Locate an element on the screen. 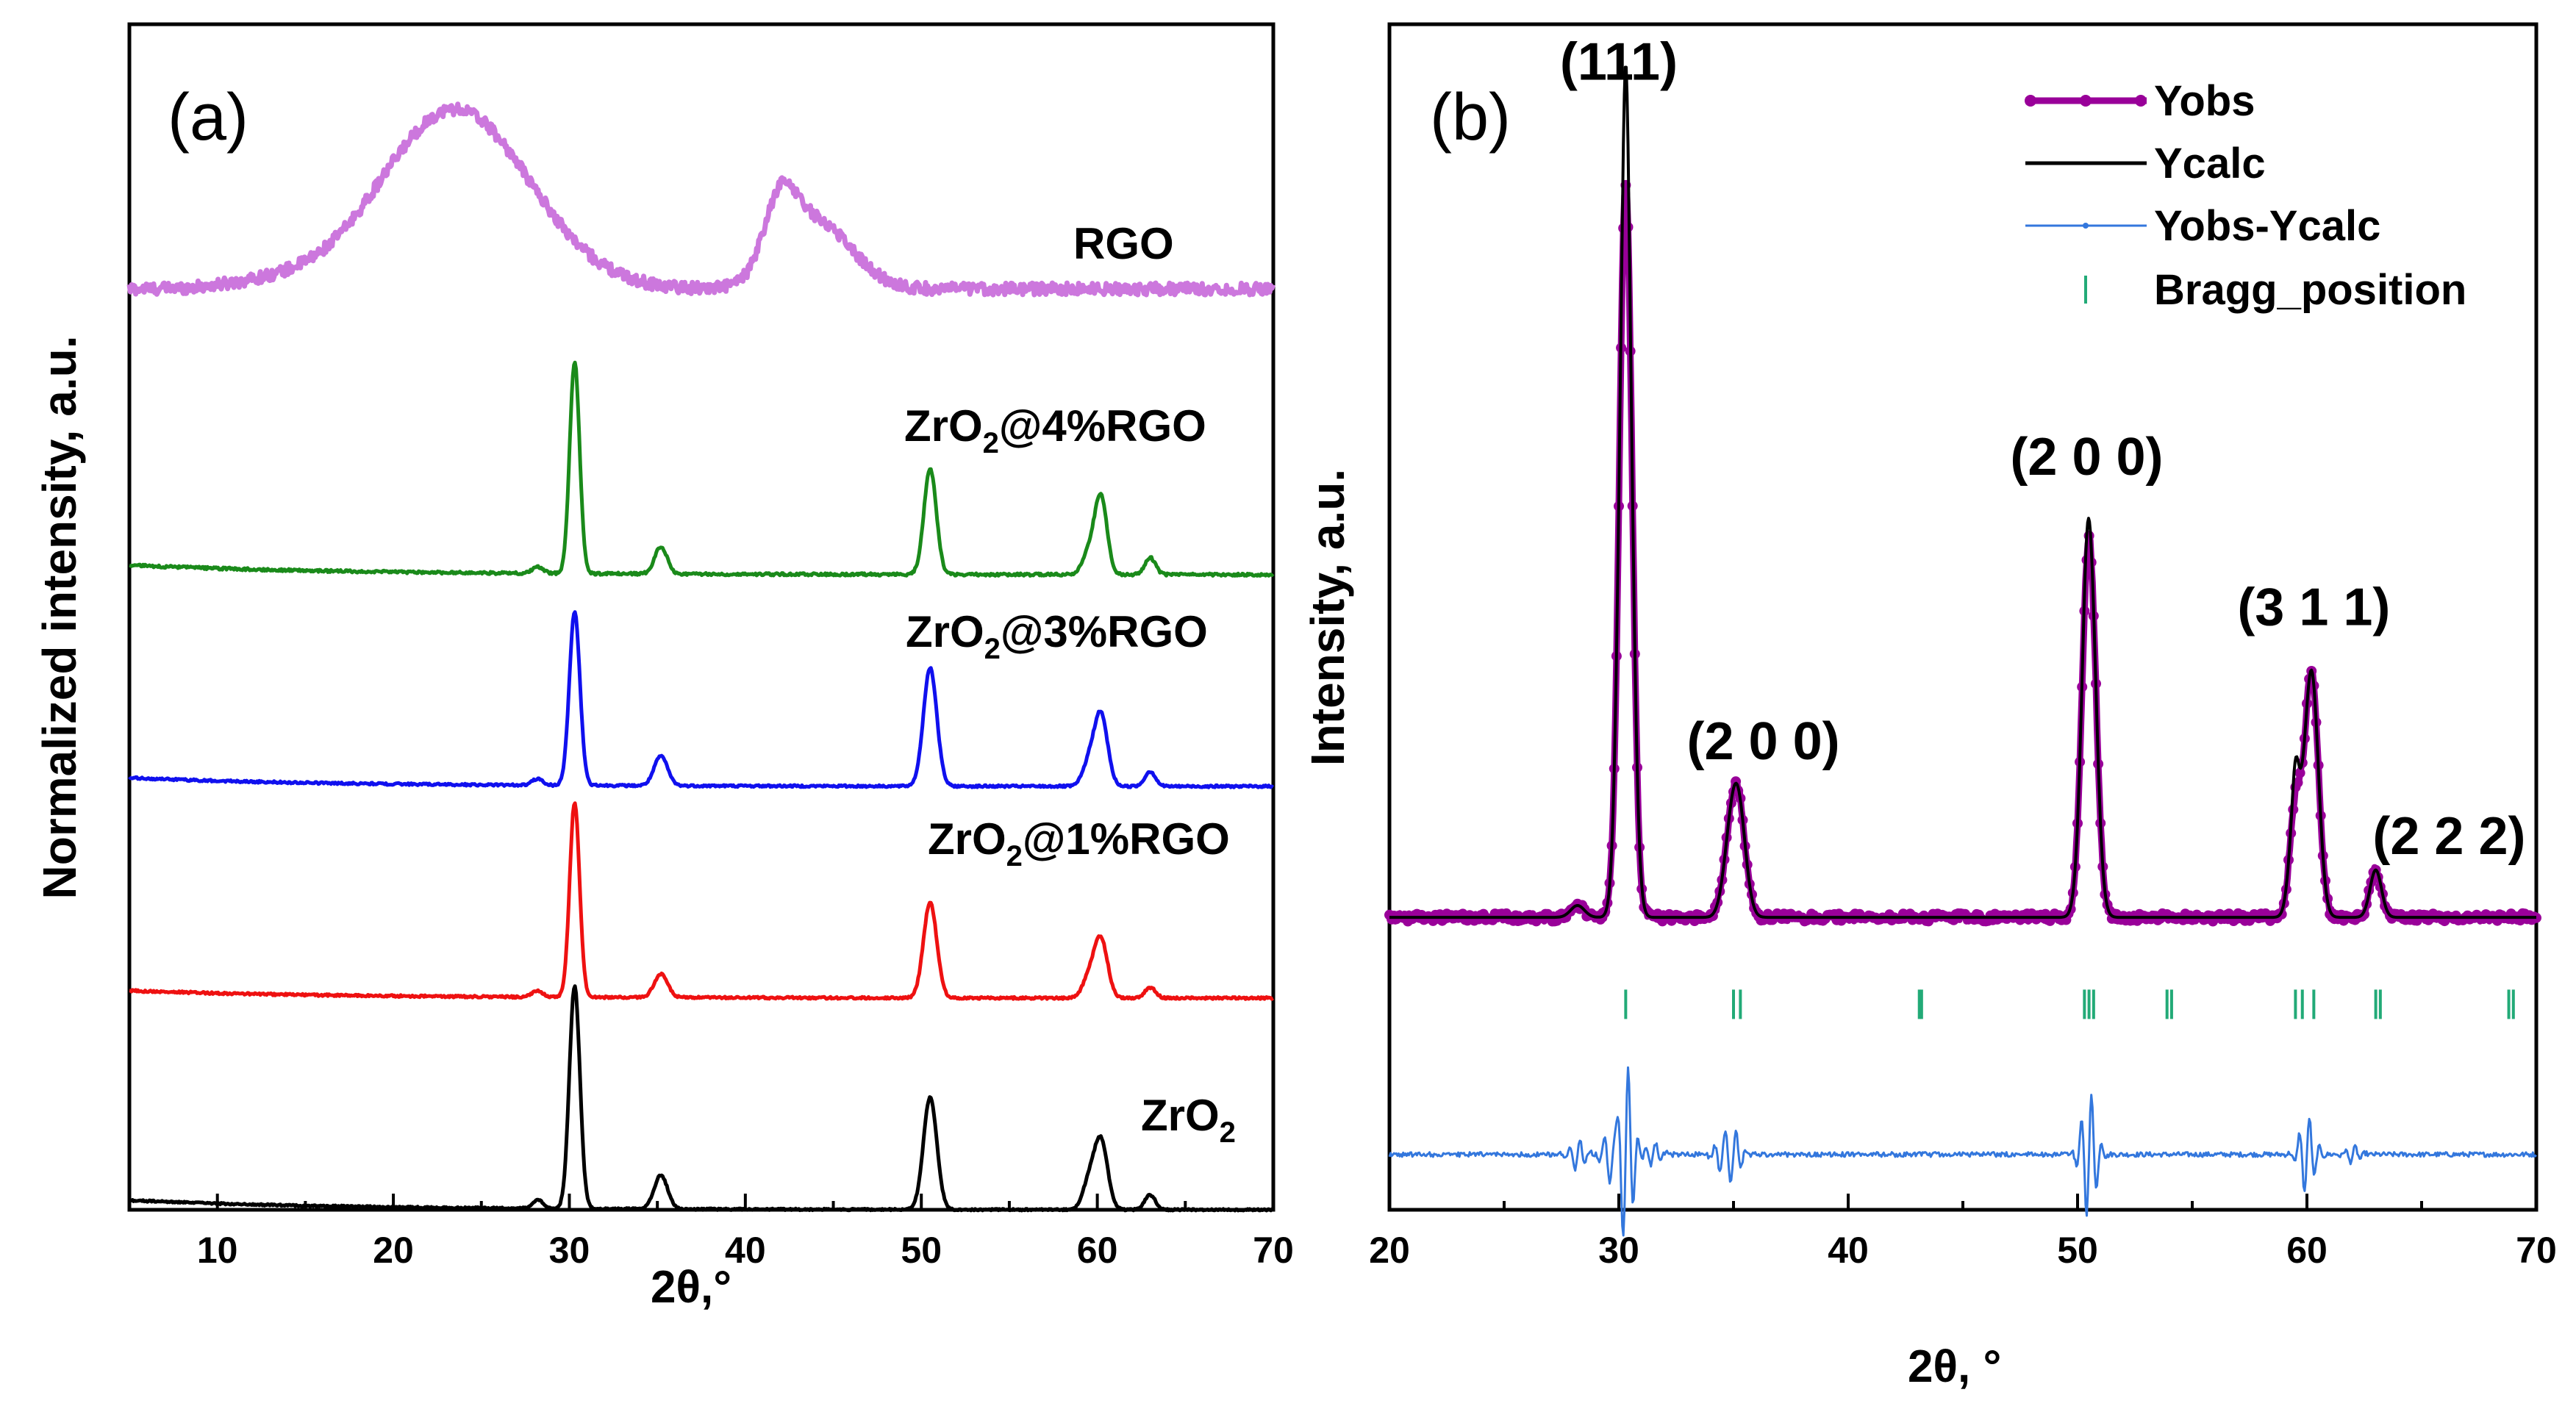 The width and height of the screenshot is (2576, 1420). panel-a-x-ticks: 10 20 30 40 50 60 70 is located at coordinates (711, 1232).